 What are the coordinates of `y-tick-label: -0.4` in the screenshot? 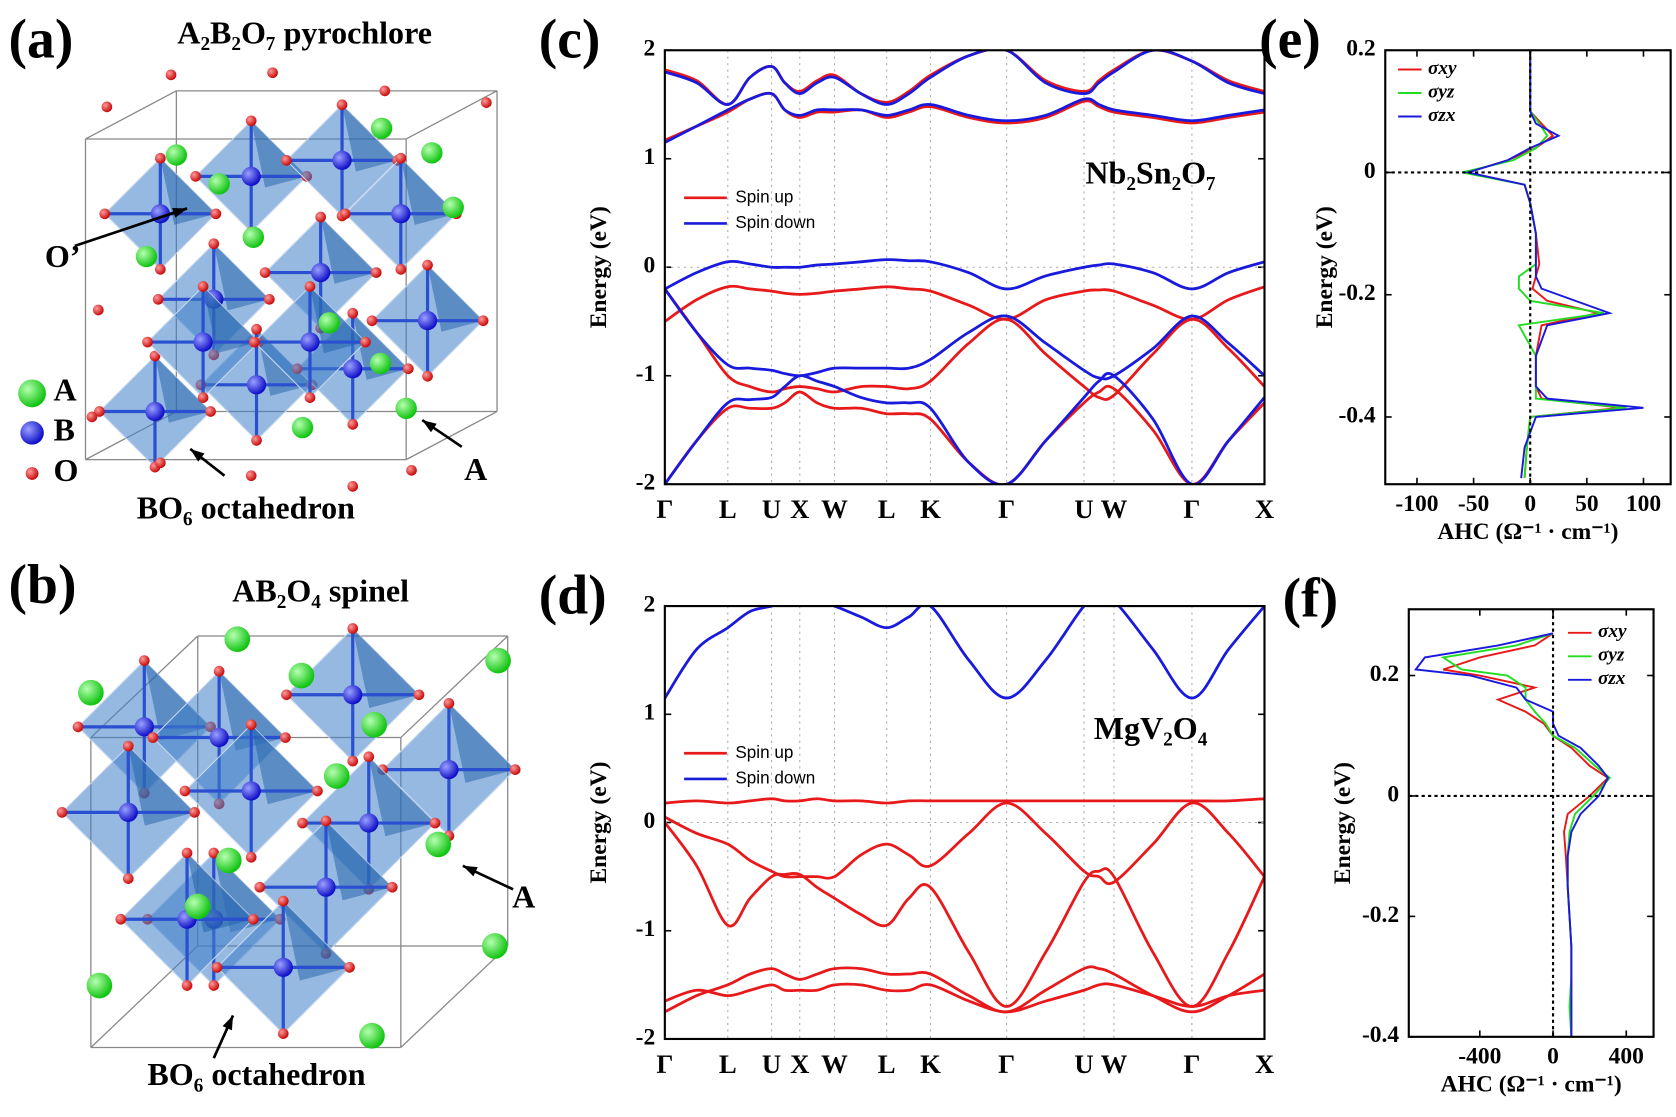 It's located at (1356, 415).